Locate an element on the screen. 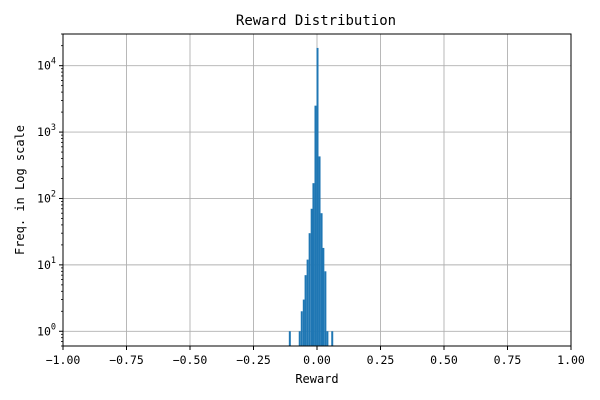 The image size is (600, 400). x-ticks: −1.00 −0.75 −0.50 −0.25 0.00 0.25 0.50 0.75 1.00 is located at coordinates (315, 356).